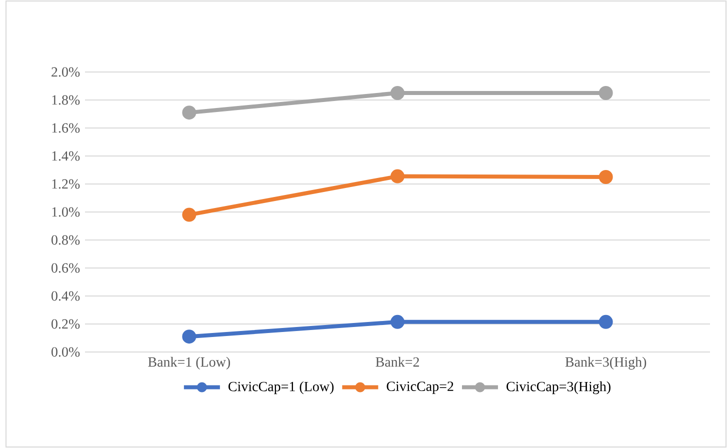 This screenshot has height=448, width=727. Describe the element at coordinates (558, 387) in the screenshot. I see `legend-label: CivicCap=3(High)` at that location.